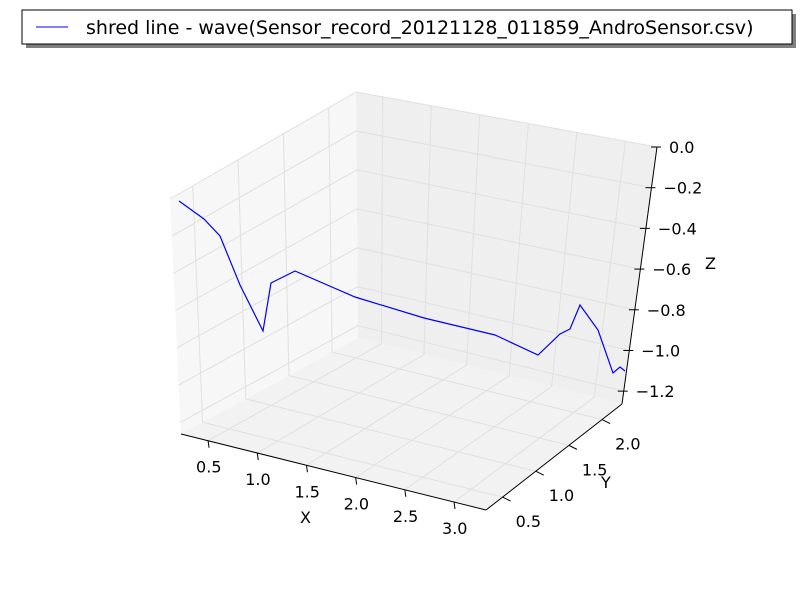  Describe the element at coordinates (405, 516) in the screenshot. I see `x-tick-label: 2.5` at that location.